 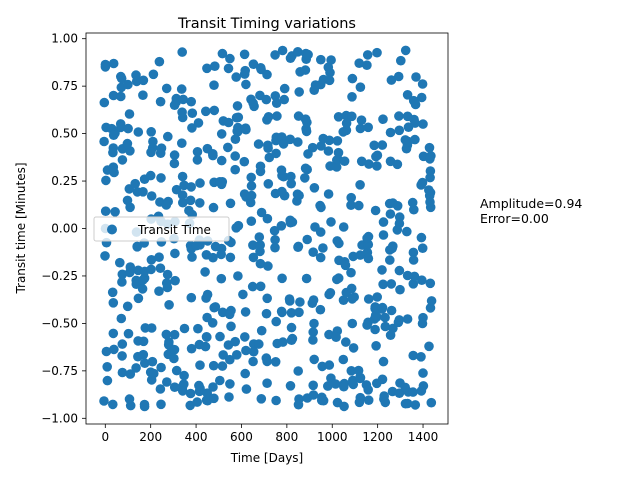 What do you see at coordinates (531, 211) in the screenshot?
I see `fit-annotation: Amplitude=0.94 Error=0.00` at bounding box center [531, 211].